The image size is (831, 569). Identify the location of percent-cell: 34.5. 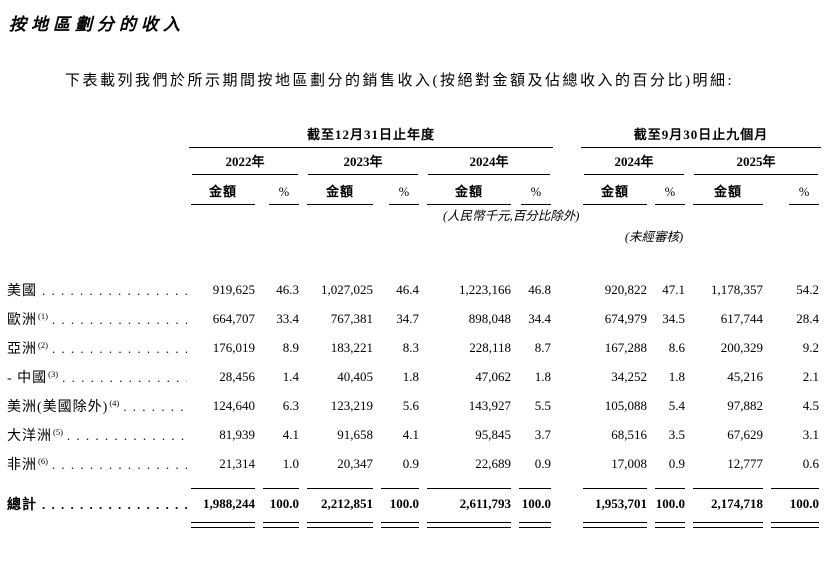
(674, 318).